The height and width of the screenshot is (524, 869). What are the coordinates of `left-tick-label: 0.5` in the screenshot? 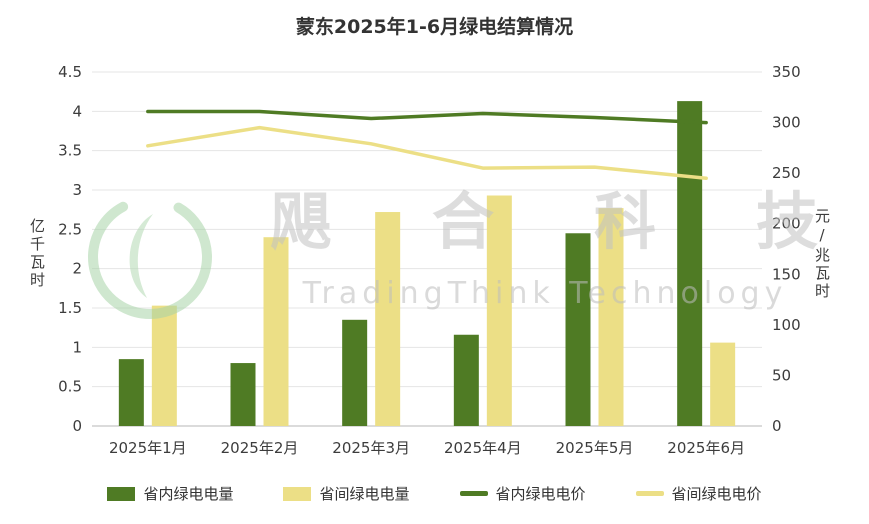 It's located at (70, 387).